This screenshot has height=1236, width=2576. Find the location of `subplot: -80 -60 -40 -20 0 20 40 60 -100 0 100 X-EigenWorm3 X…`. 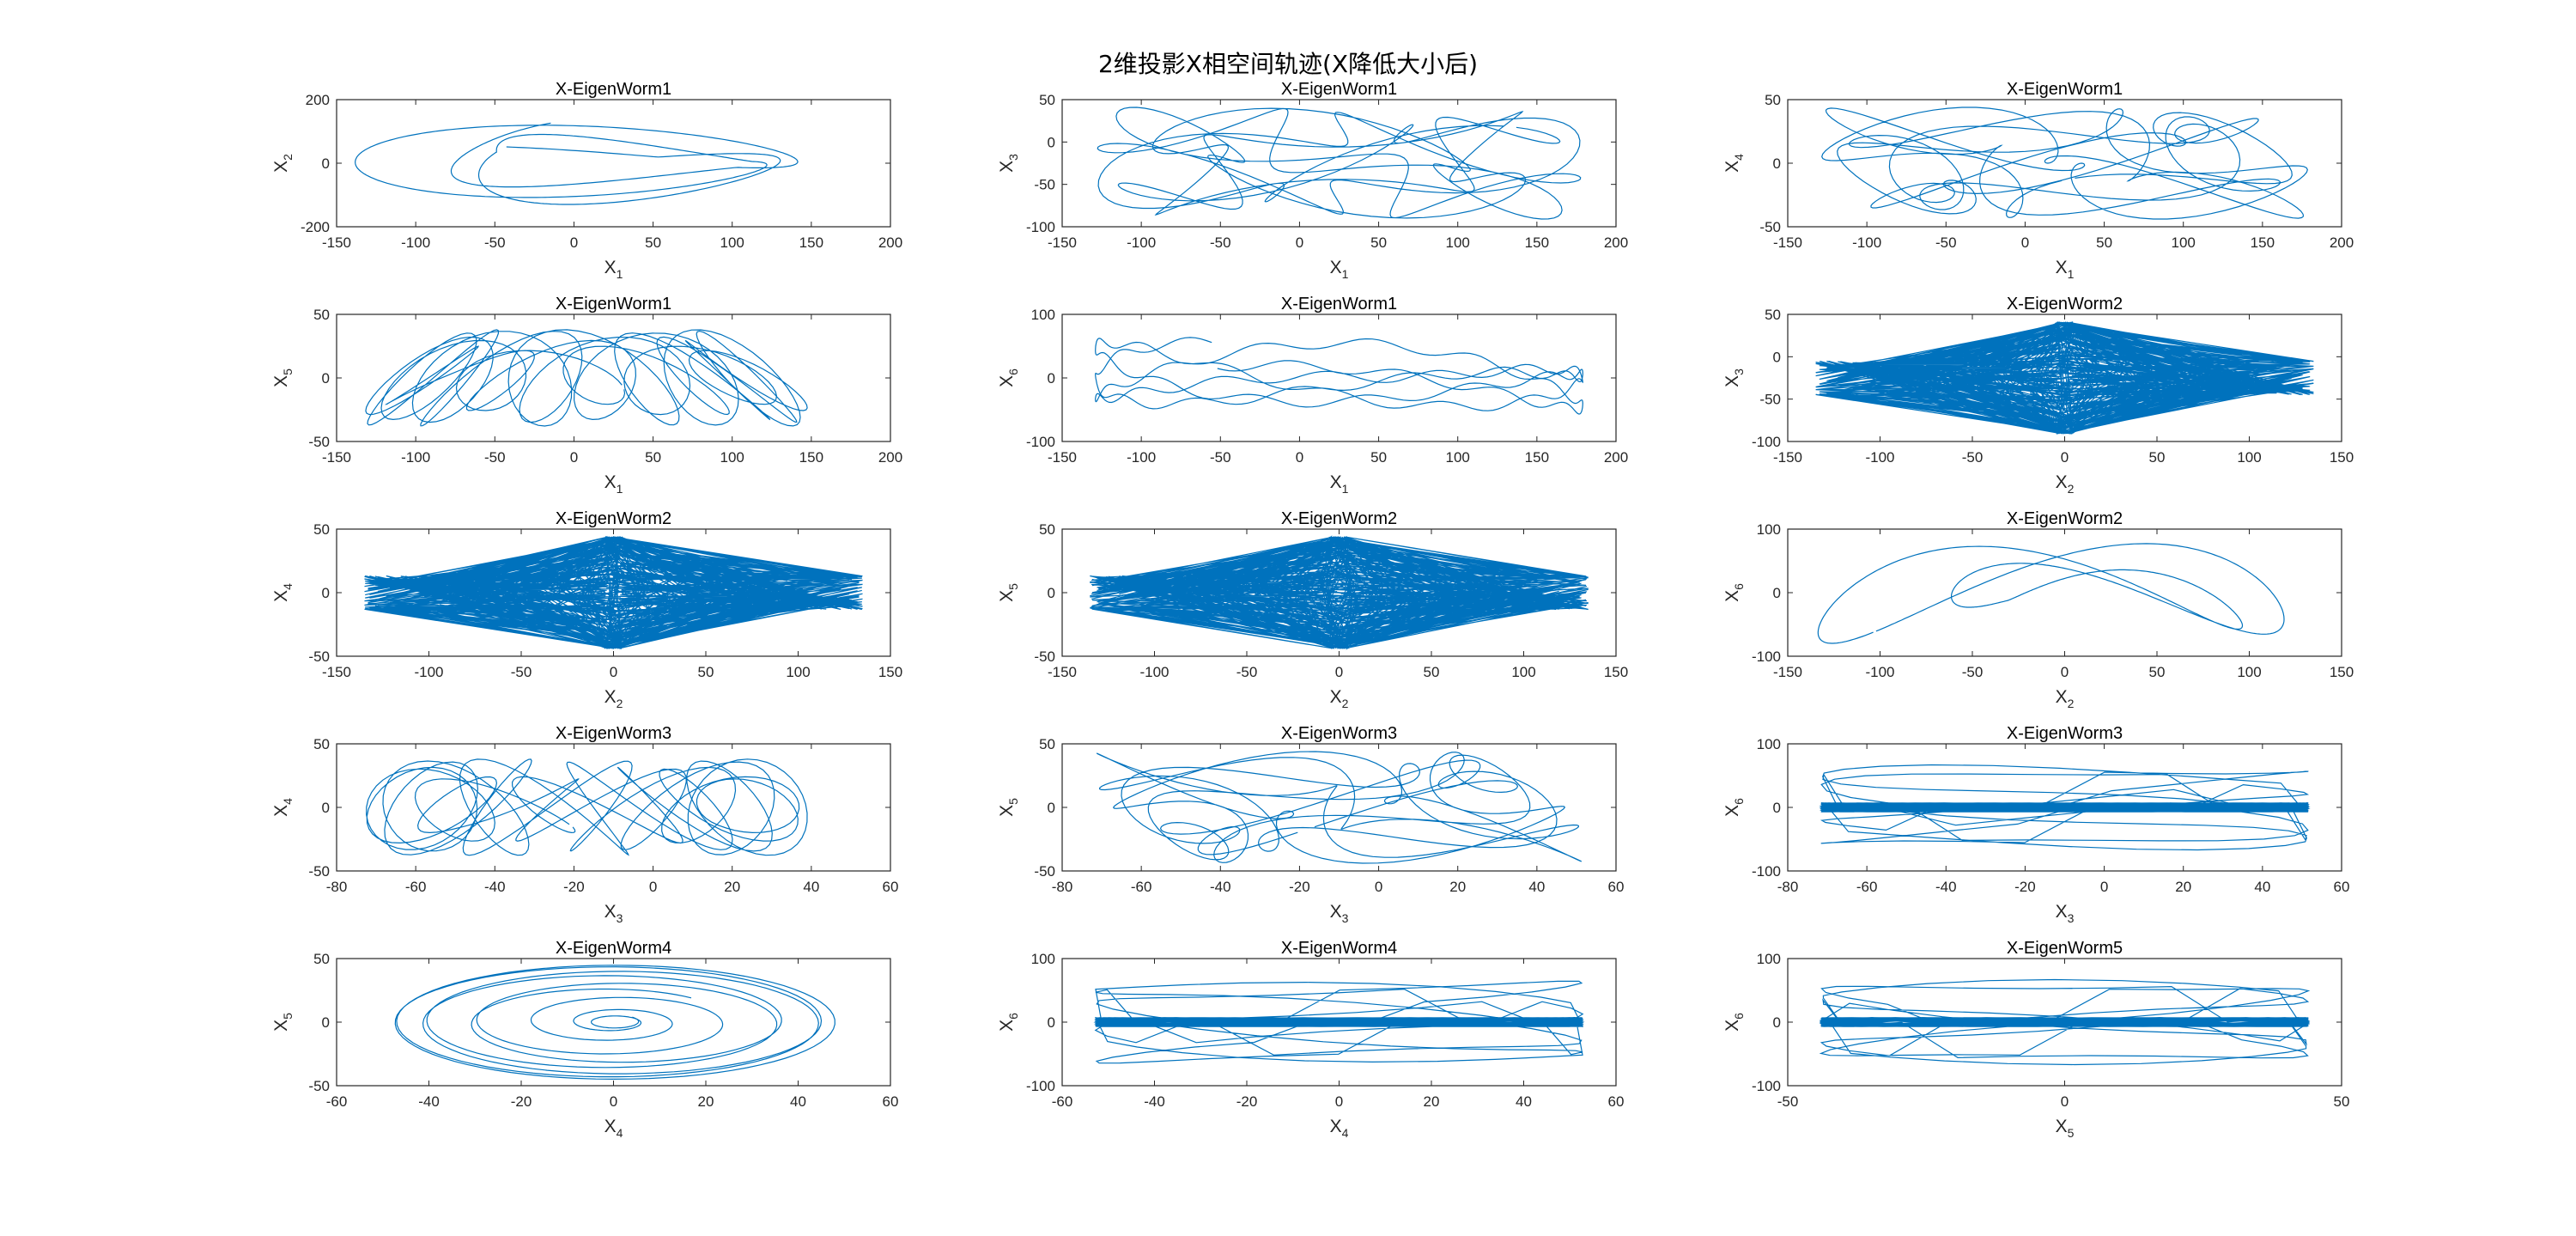

subplot: -80 -60 -40 -20 0 20 40 60 -100 0 100 X-EigenWorm3 X… is located at coordinates (2035, 824).